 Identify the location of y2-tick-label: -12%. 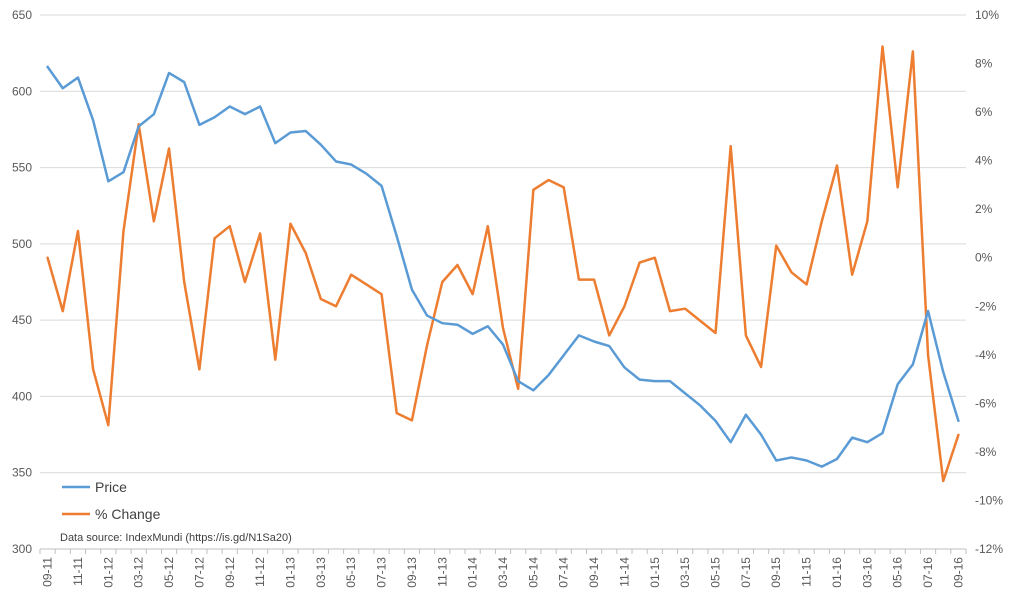
(989, 549).